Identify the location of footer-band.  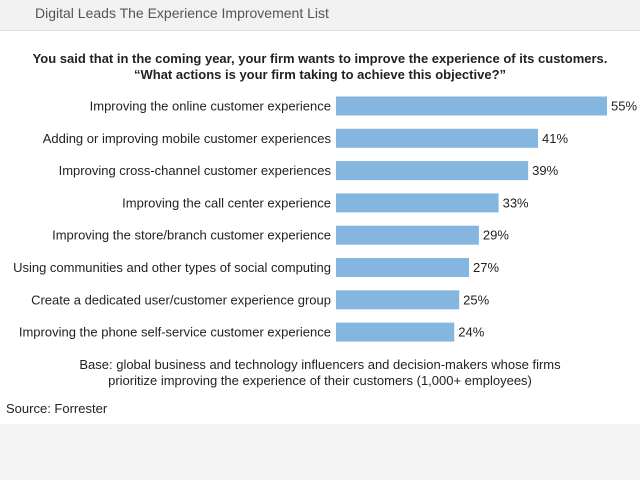
(320, 452).